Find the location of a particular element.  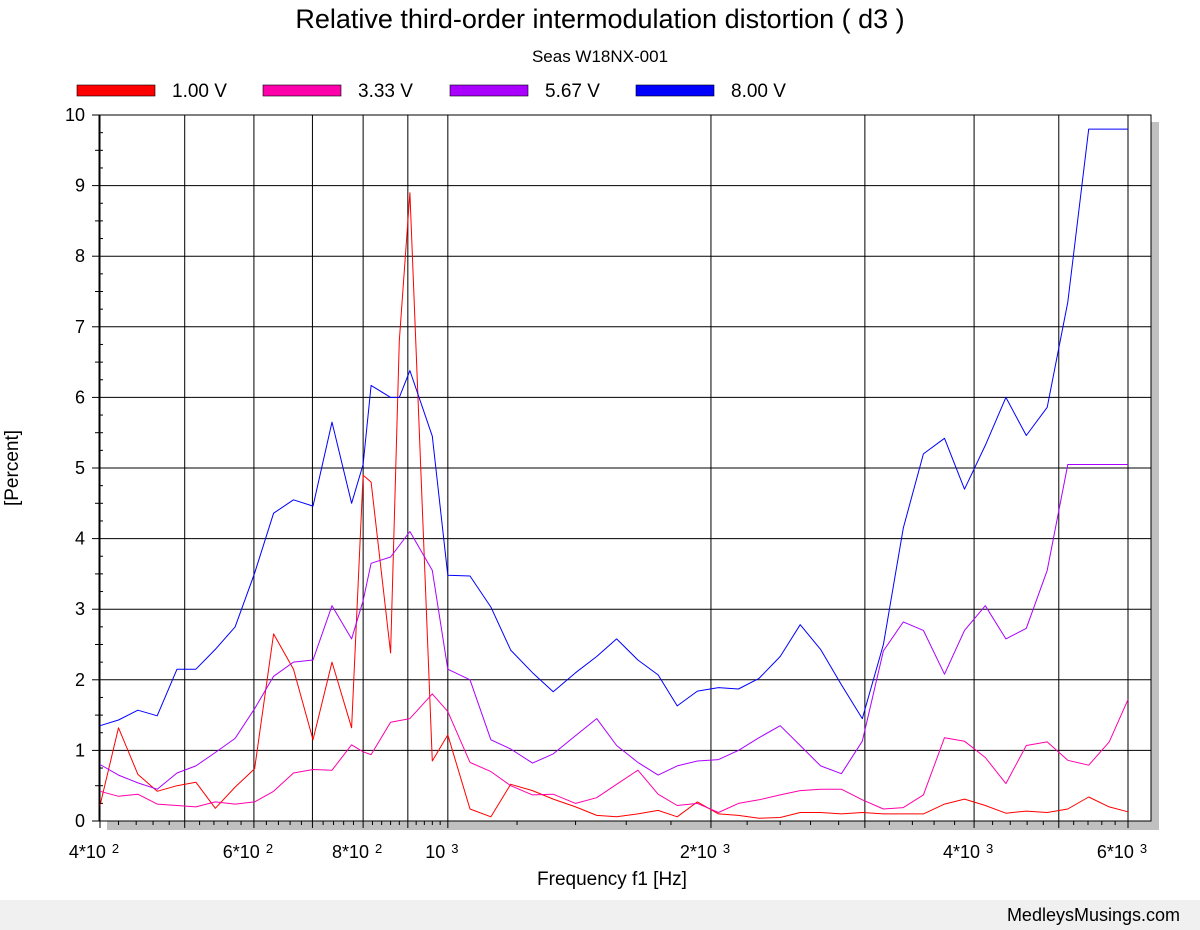

y-tick-label: 2 is located at coordinates (80, 680).